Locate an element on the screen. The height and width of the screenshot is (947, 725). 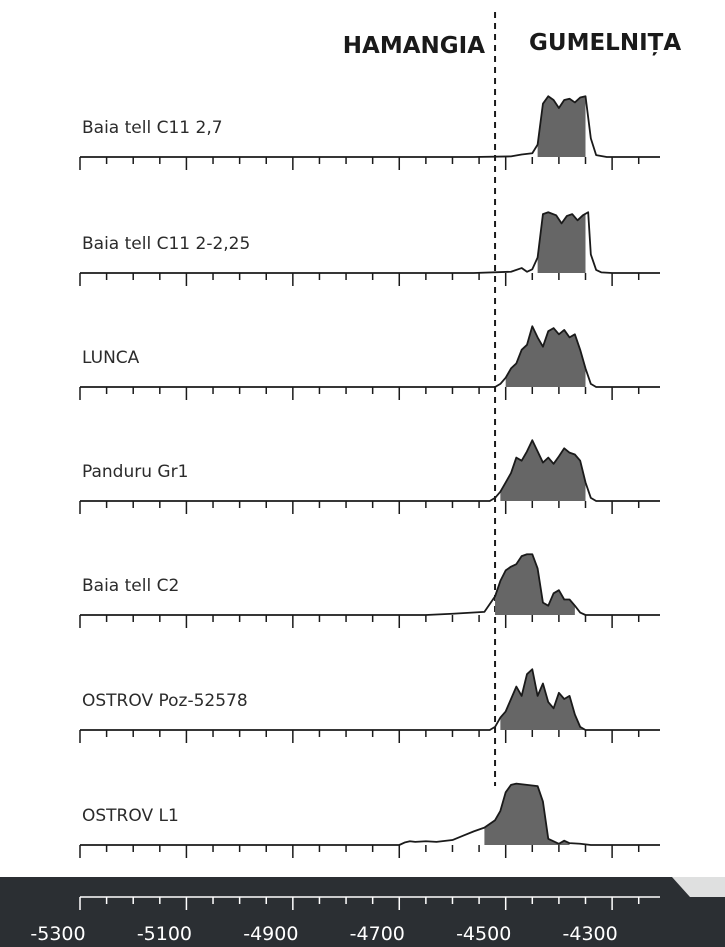
x-tick-label: -4700 is located at coordinates (377, 934).